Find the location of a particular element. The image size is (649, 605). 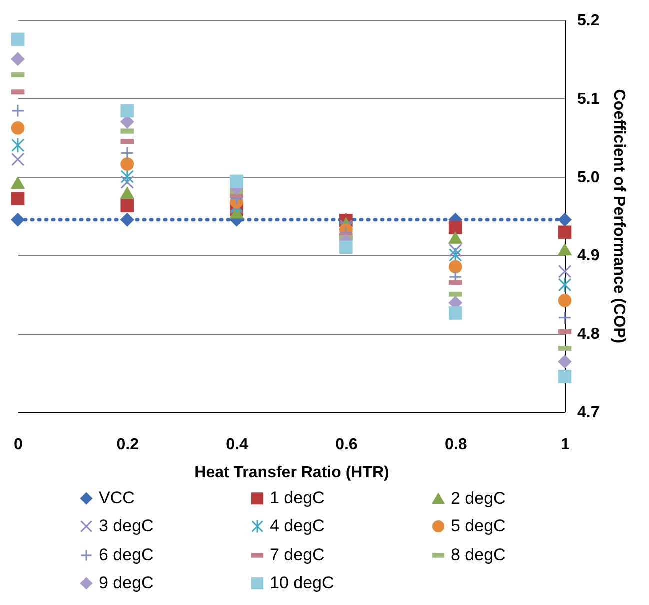

x-tick-label: 0.6 is located at coordinates (347, 445).